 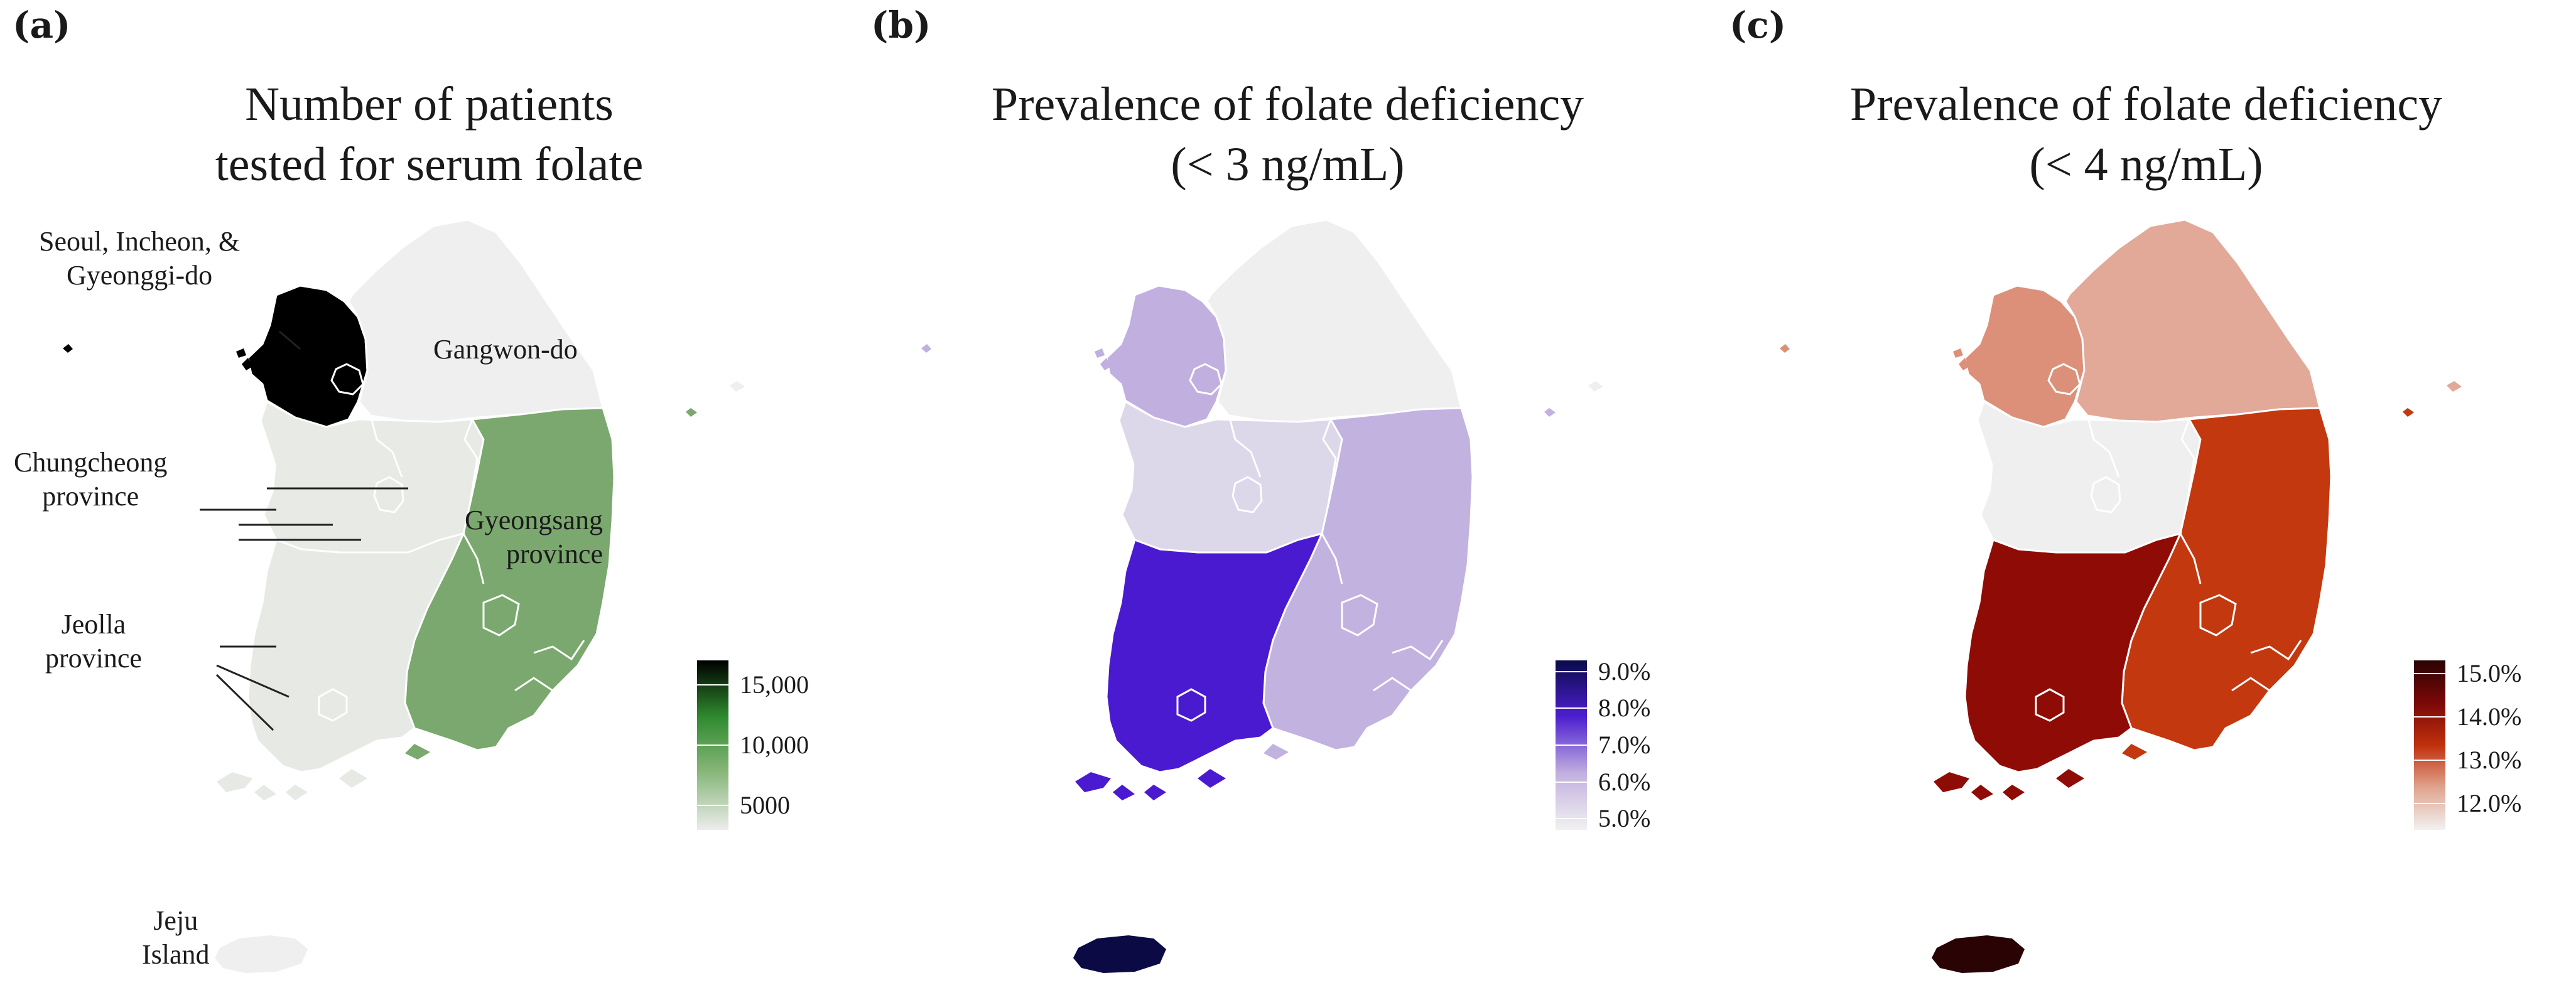 I want to click on label-chungcheong: Chungcheong province, so click(x=91, y=479).